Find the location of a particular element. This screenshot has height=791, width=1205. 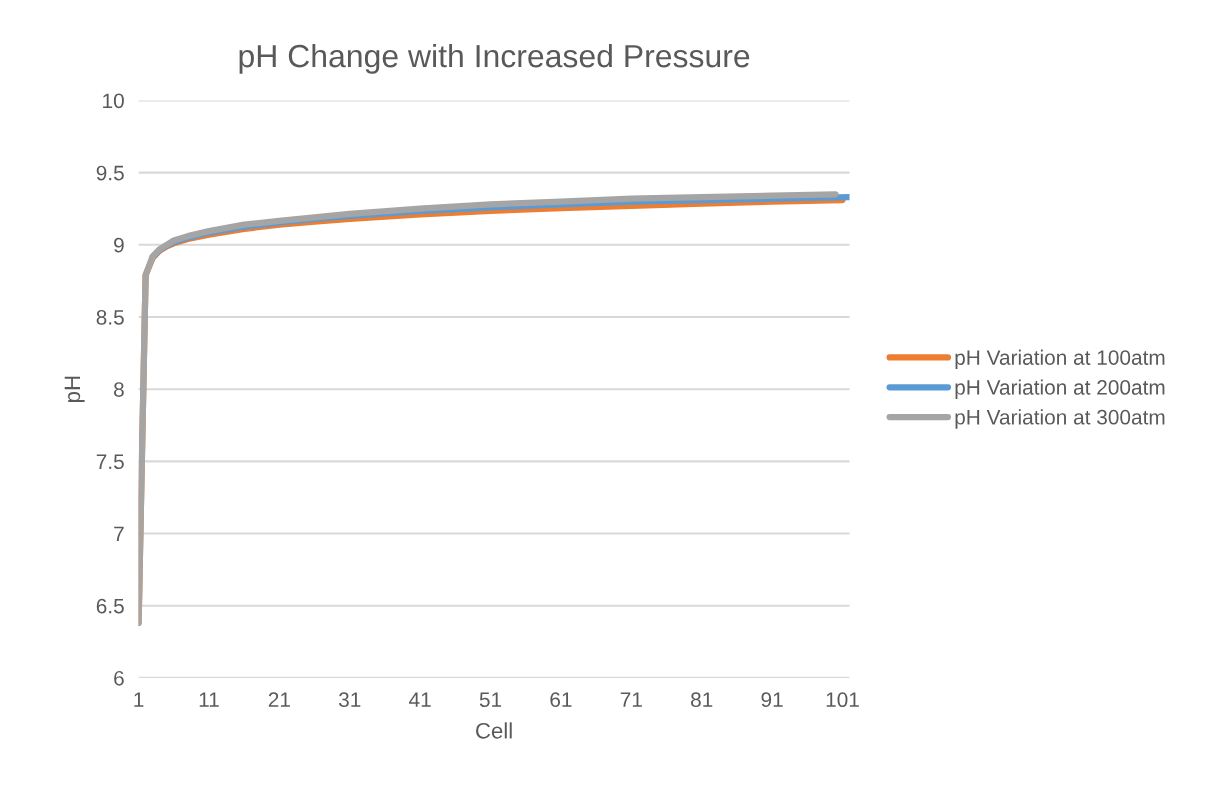

x-tick-label: 101 is located at coordinates (842, 700).